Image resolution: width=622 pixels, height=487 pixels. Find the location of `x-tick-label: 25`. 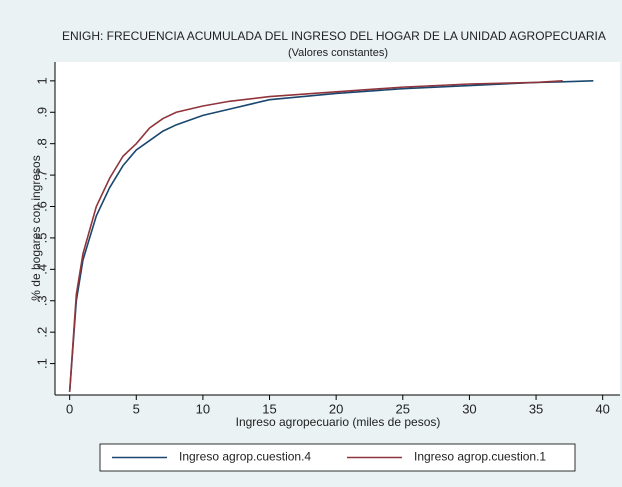

x-tick-label: 25 is located at coordinates (403, 408).